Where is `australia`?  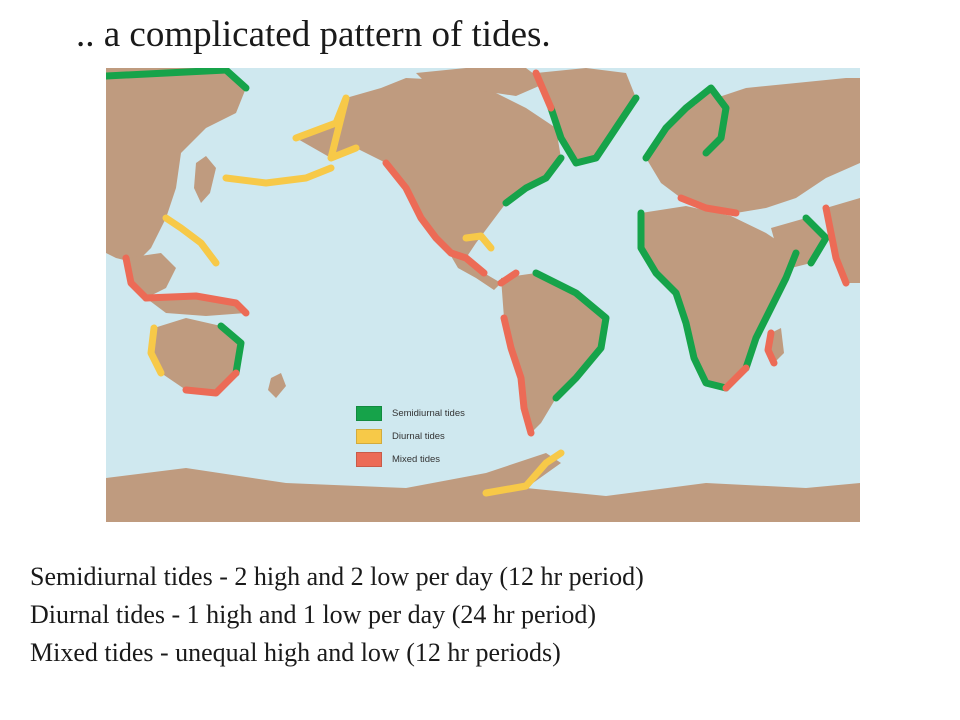 australia is located at coordinates (196, 355).